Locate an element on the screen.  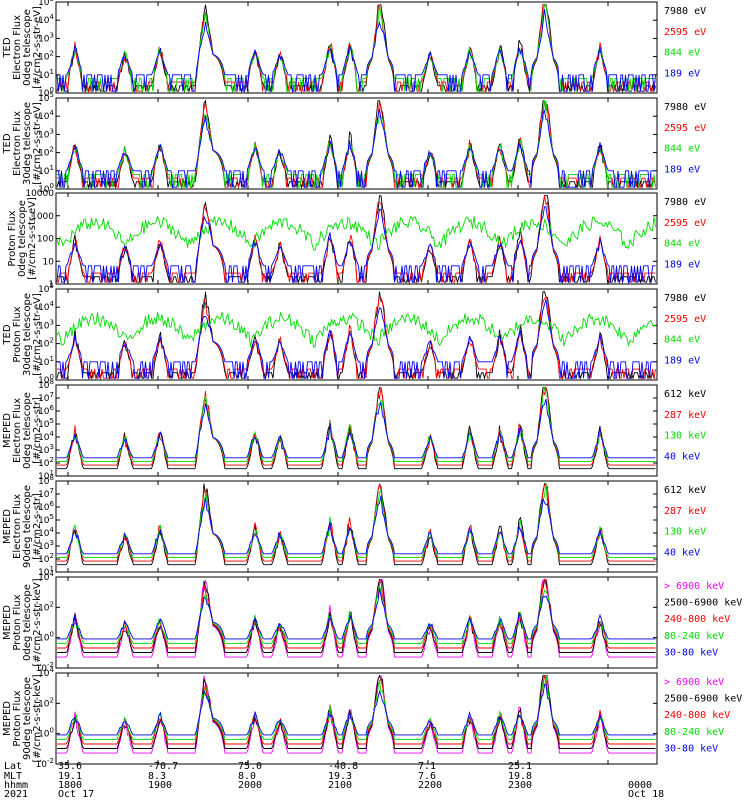
legend-entry: 130 keV is located at coordinates (685, 532).